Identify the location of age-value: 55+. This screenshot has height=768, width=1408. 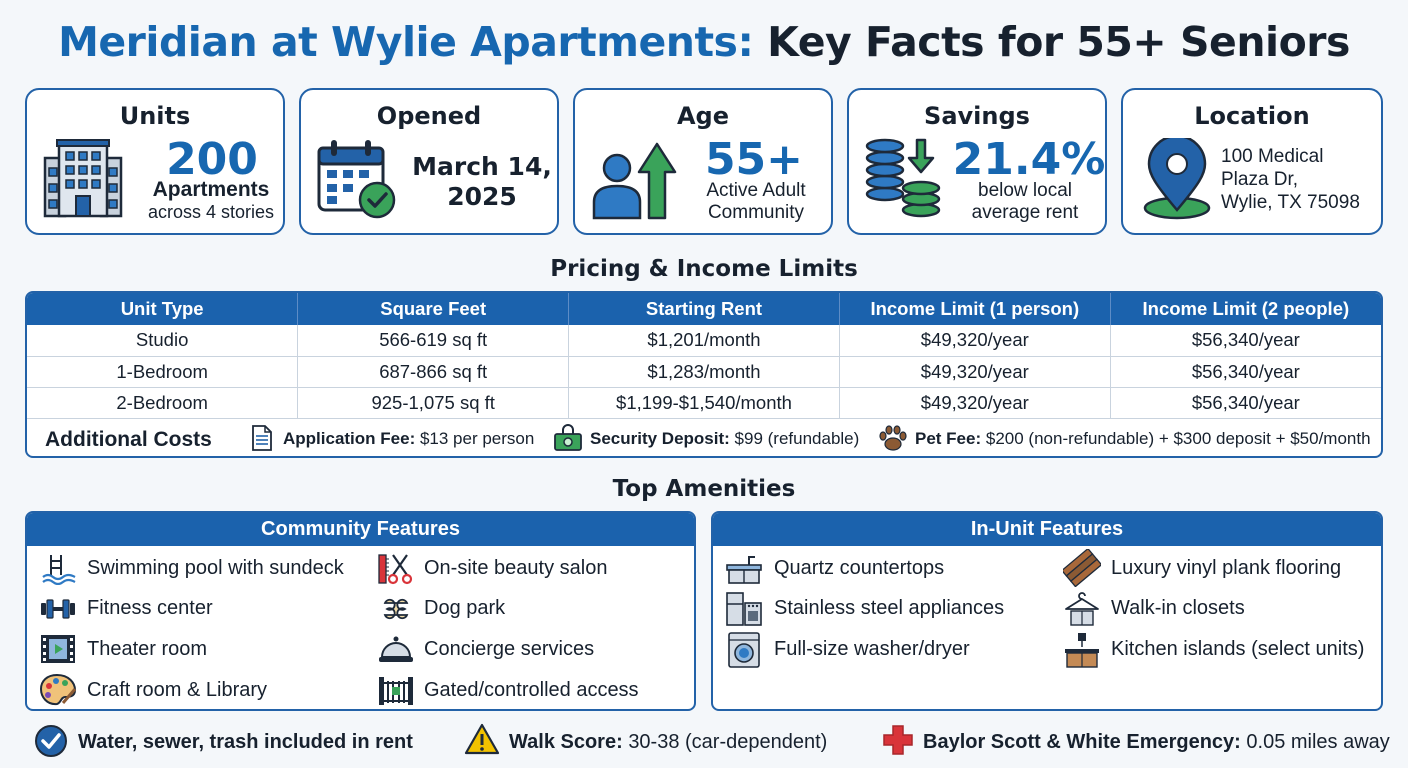
(754, 159).